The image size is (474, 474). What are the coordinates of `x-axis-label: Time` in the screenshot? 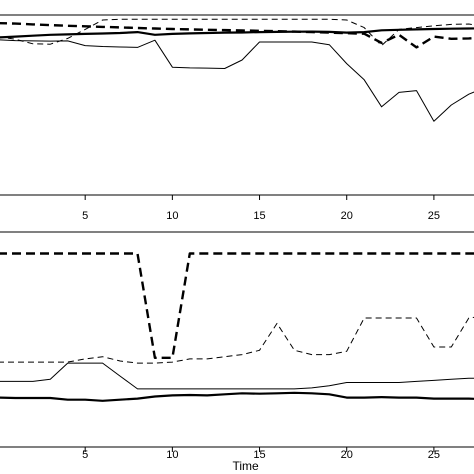 It's located at (245, 466).